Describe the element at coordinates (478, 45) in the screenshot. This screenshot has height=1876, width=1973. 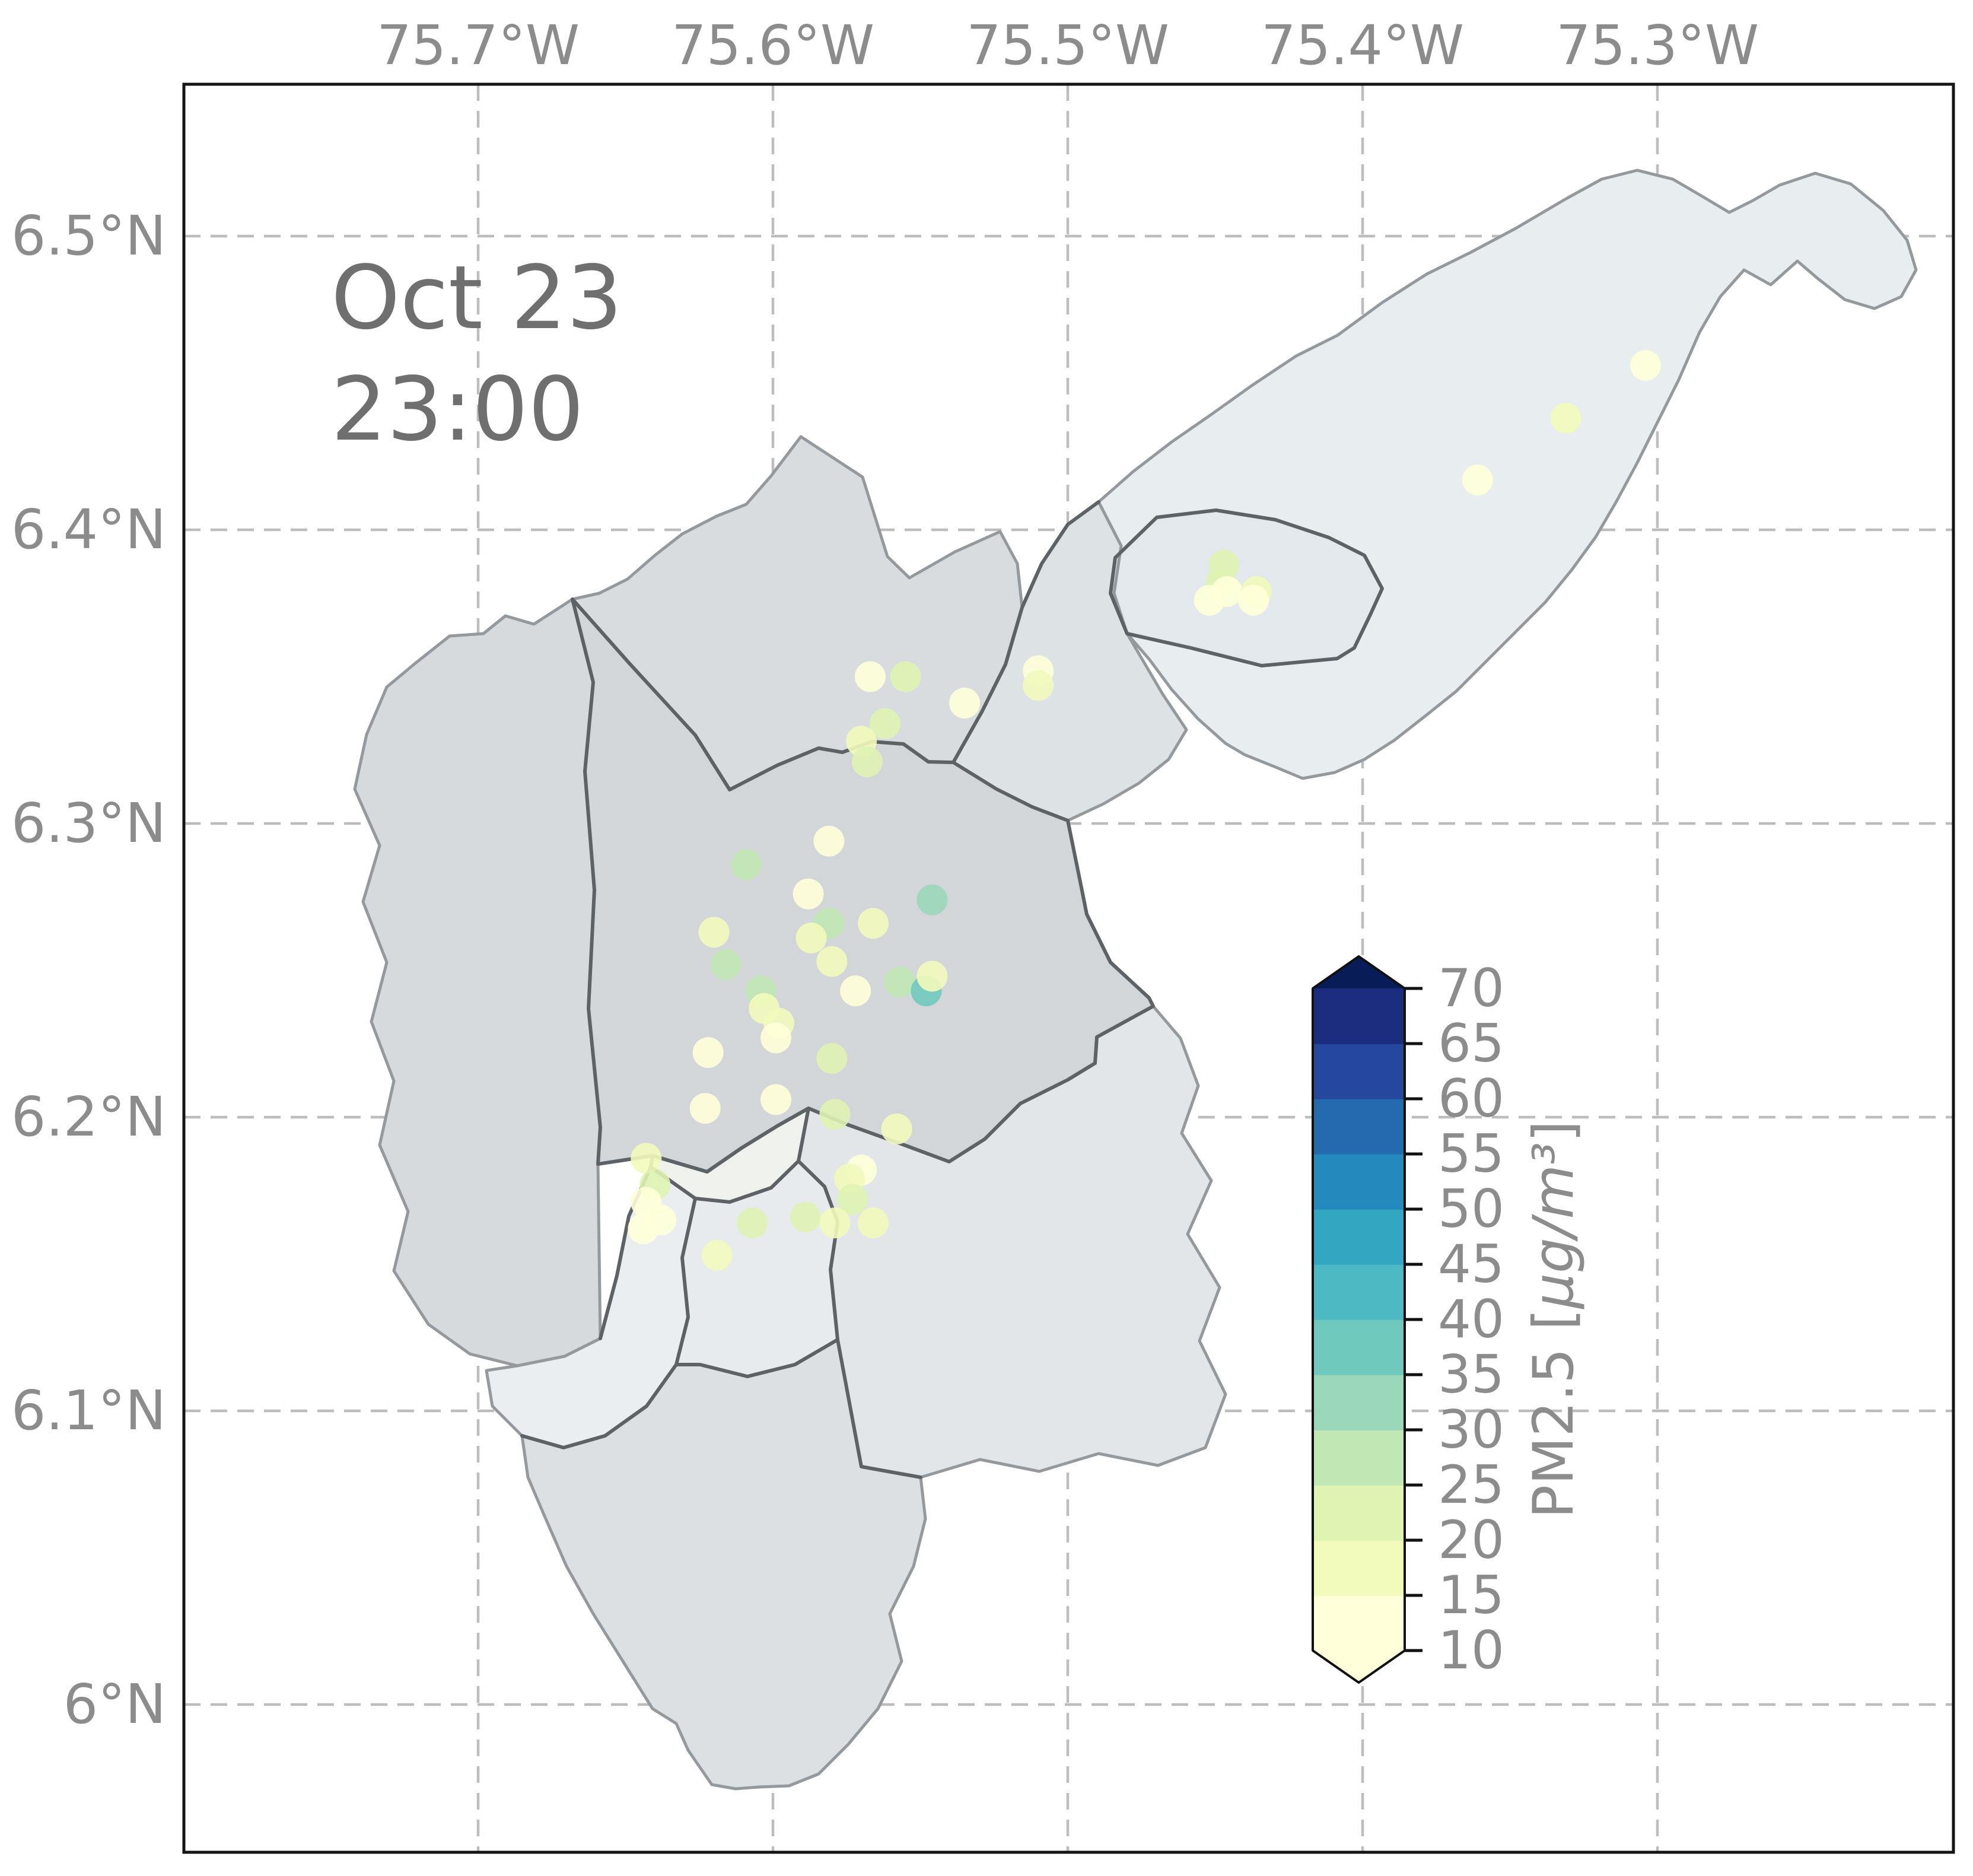
I see `x-tick-label: 75.7°W` at that location.